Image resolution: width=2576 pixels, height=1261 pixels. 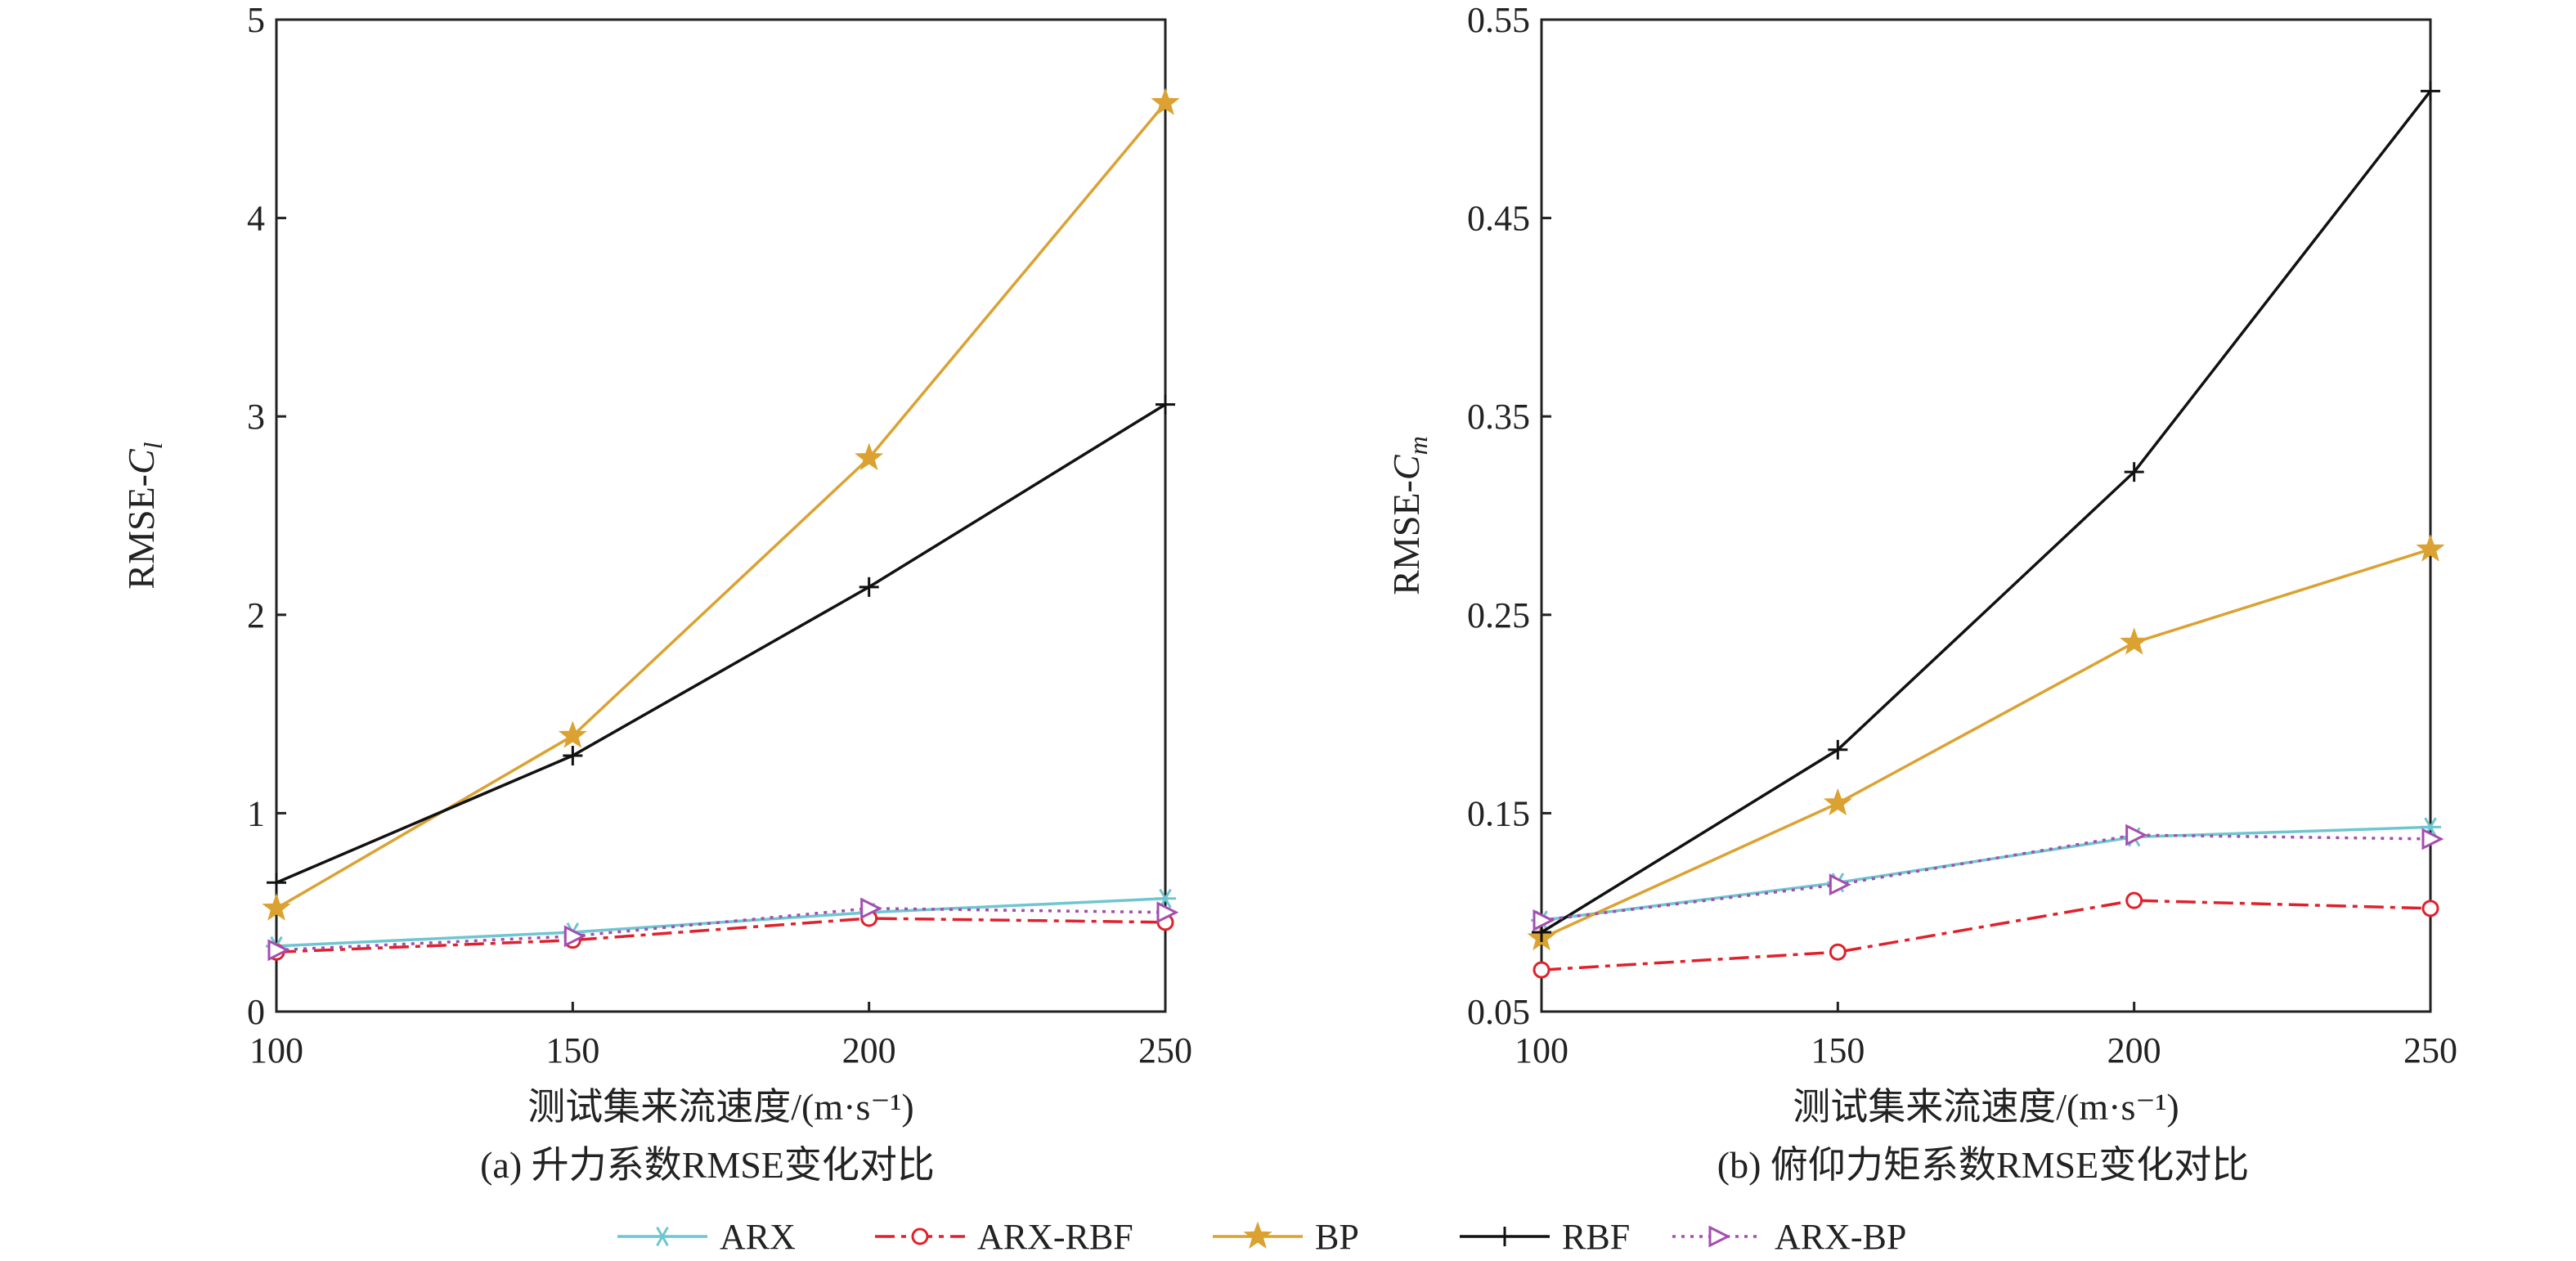 What do you see at coordinates (1596, 1237) in the screenshot?
I see `legend-label: RBF` at bounding box center [1596, 1237].